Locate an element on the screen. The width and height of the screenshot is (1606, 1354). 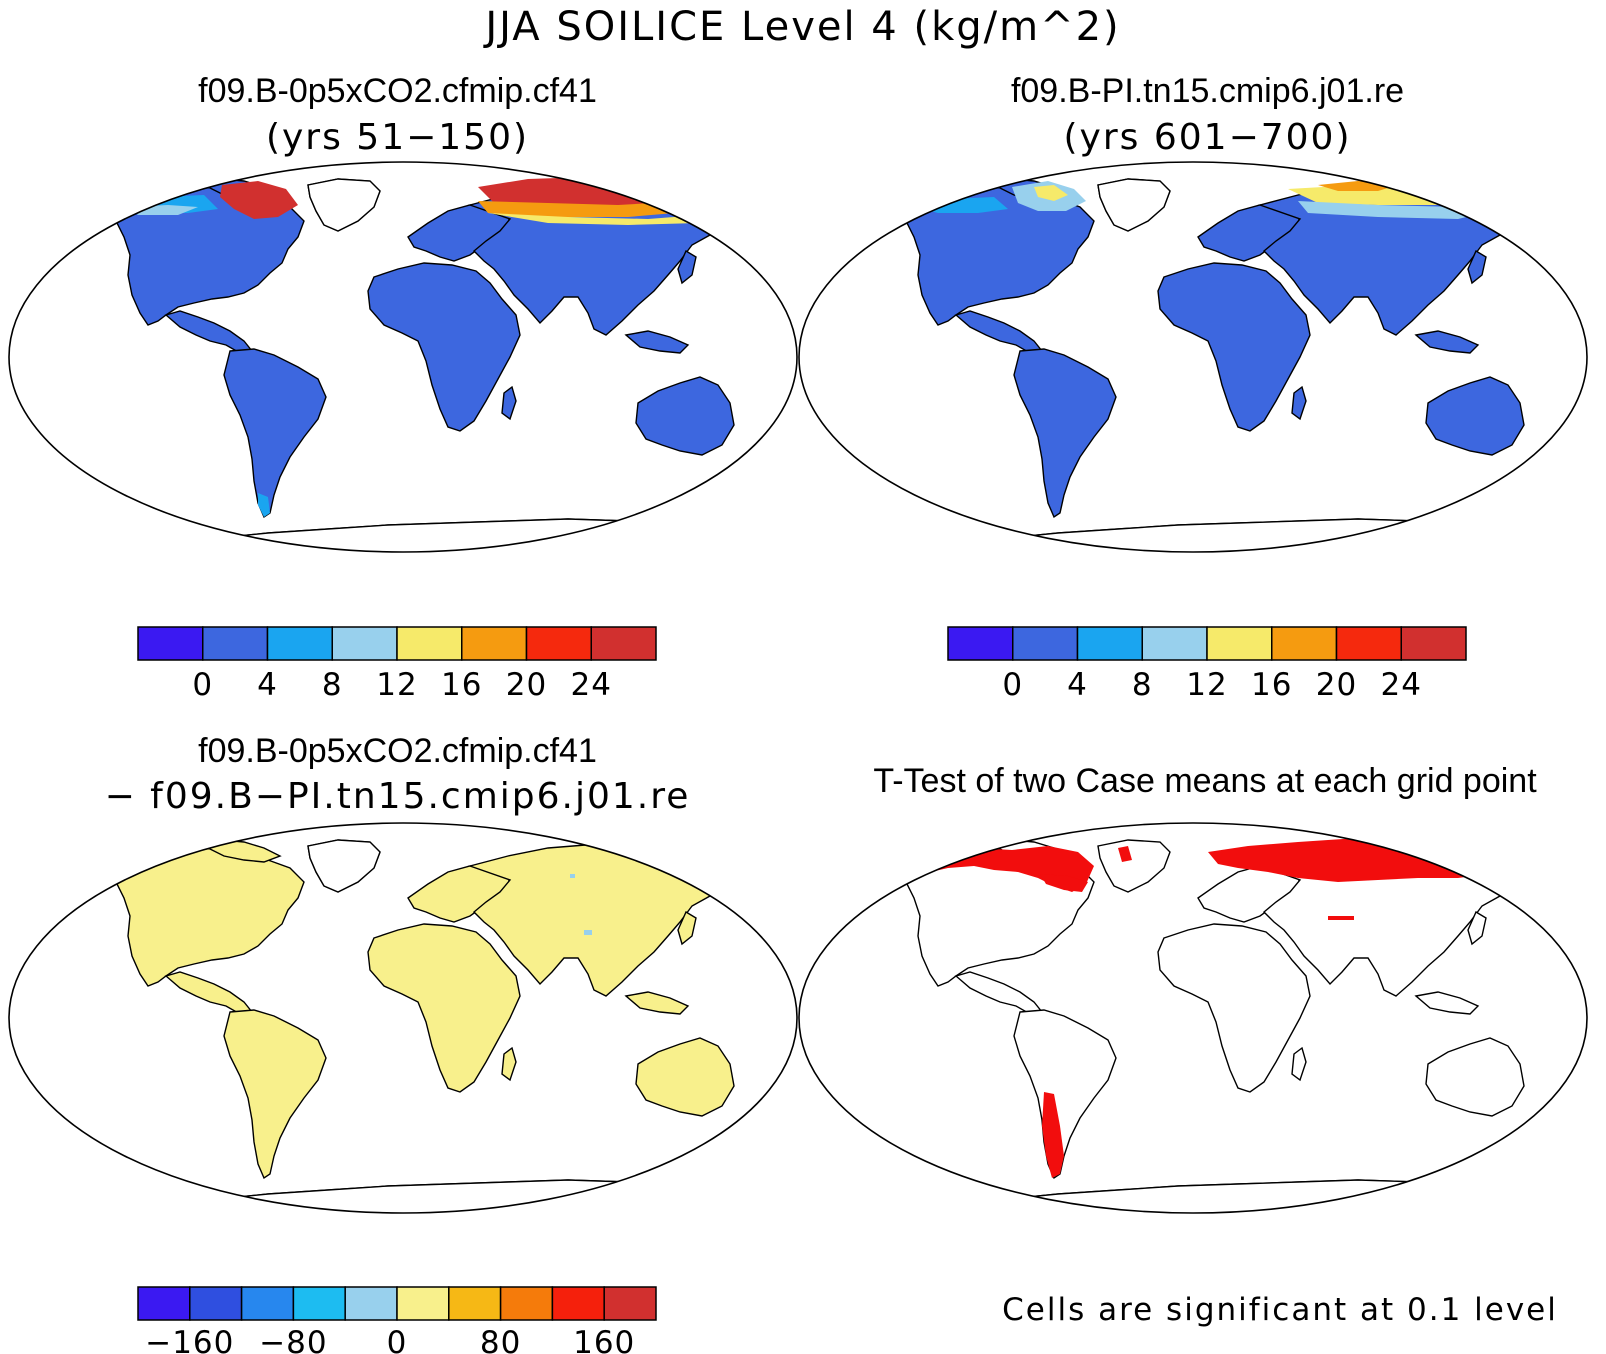
panel1-colorbar: 0 4 8 12 16 20 24 is located at coordinates (397, 664).